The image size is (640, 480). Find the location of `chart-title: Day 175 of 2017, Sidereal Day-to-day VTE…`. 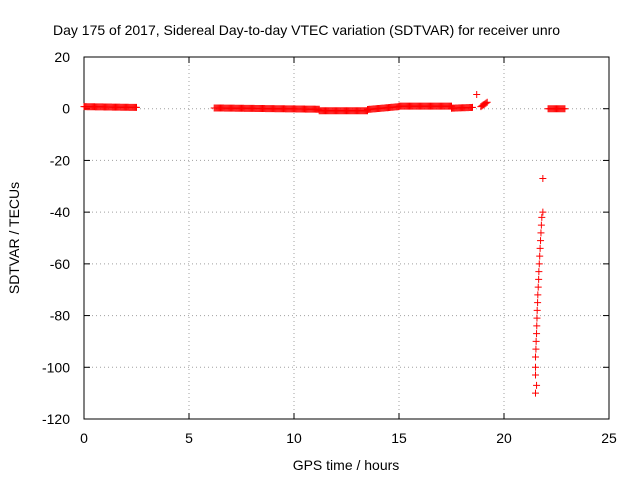

chart-title: Day 175 of 2017, Sidereal Day-to-day VTE… is located at coordinates (306, 30).